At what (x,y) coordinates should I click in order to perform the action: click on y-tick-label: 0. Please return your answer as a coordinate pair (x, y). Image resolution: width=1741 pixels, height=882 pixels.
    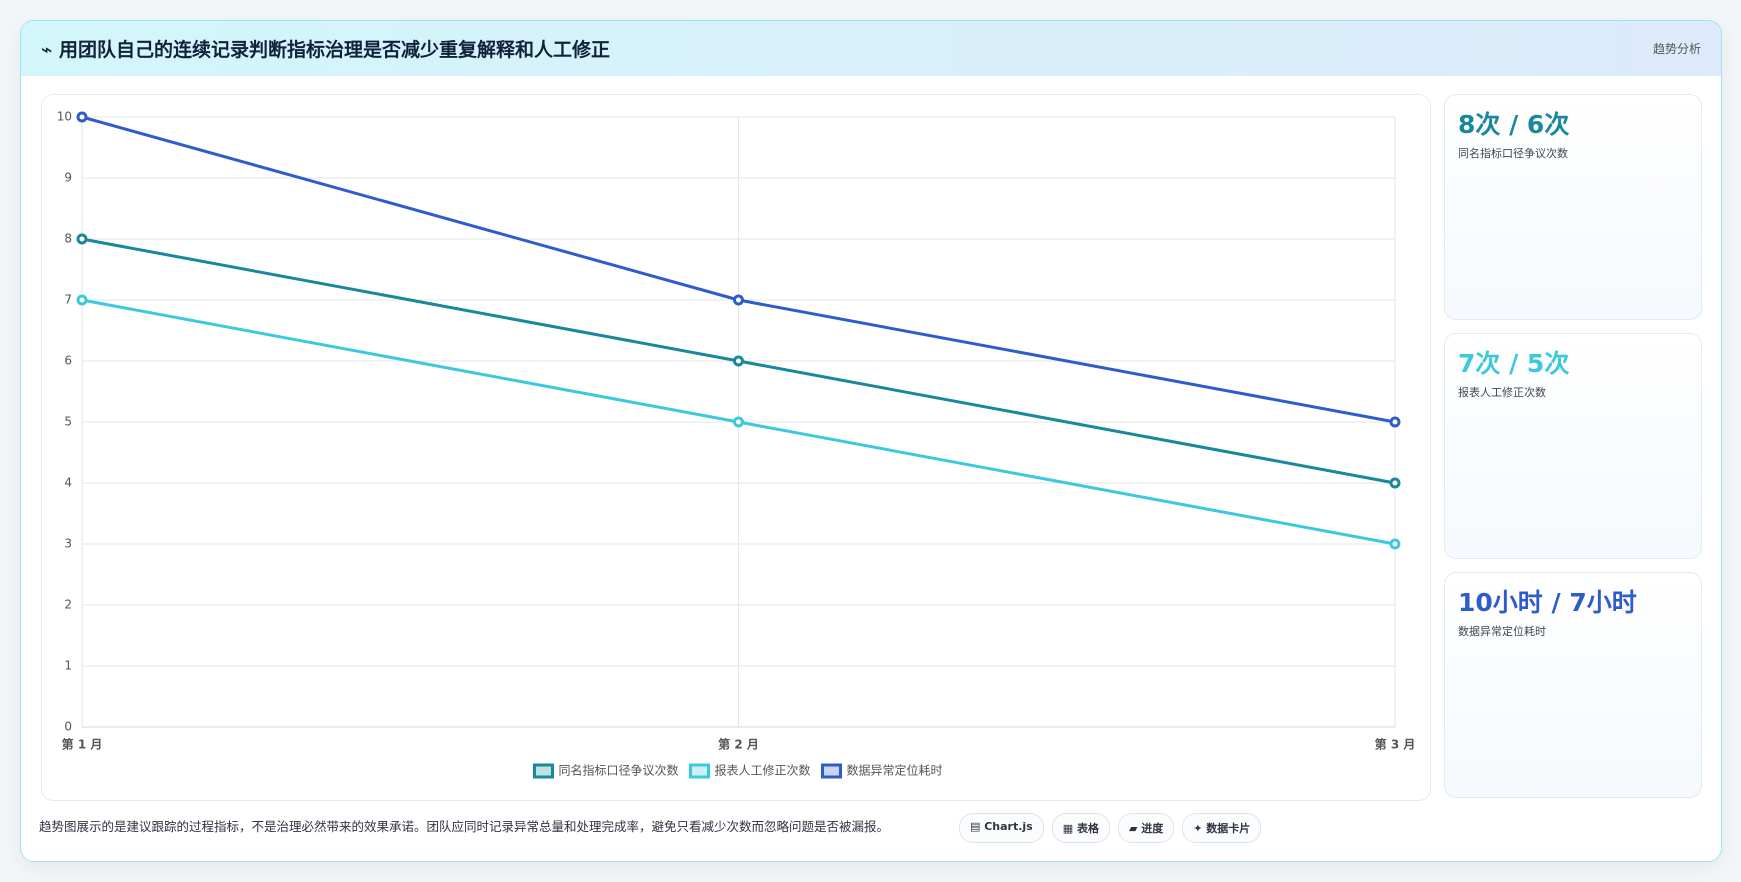
    Looking at the image, I should click on (68, 727).